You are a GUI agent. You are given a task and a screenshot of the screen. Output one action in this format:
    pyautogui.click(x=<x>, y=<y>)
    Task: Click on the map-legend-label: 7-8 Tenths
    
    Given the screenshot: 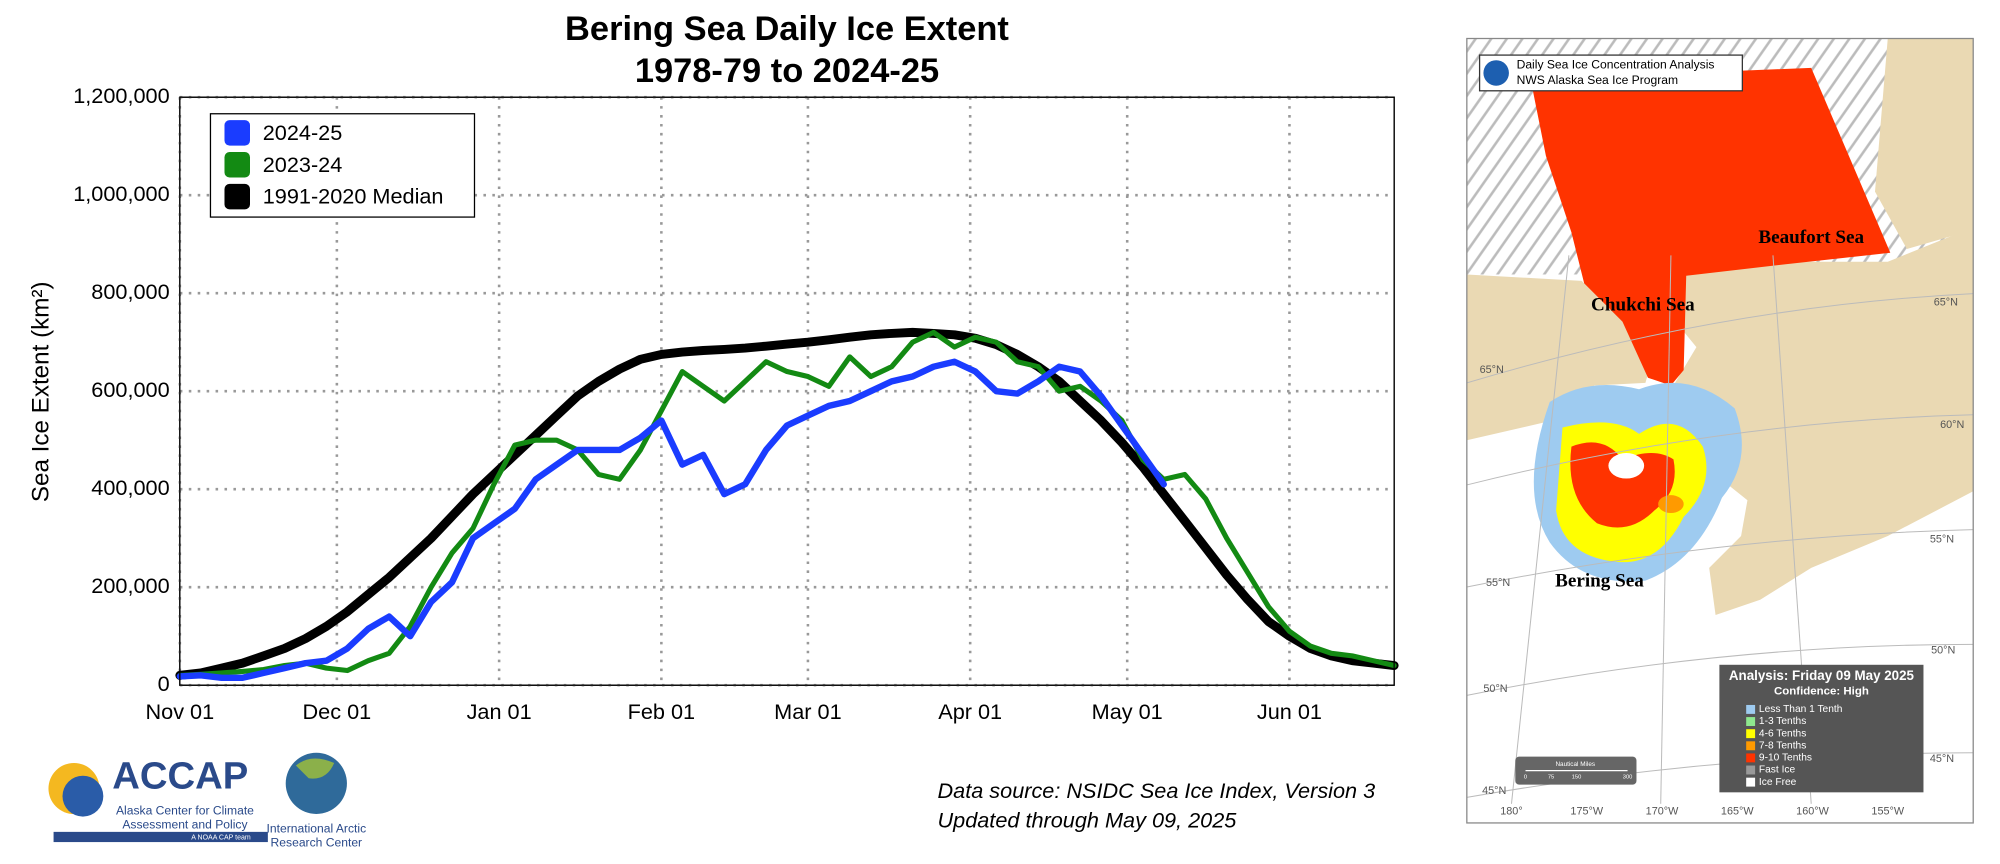 What is the action you would take?
    pyautogui.click(x=1782, y=745)
    